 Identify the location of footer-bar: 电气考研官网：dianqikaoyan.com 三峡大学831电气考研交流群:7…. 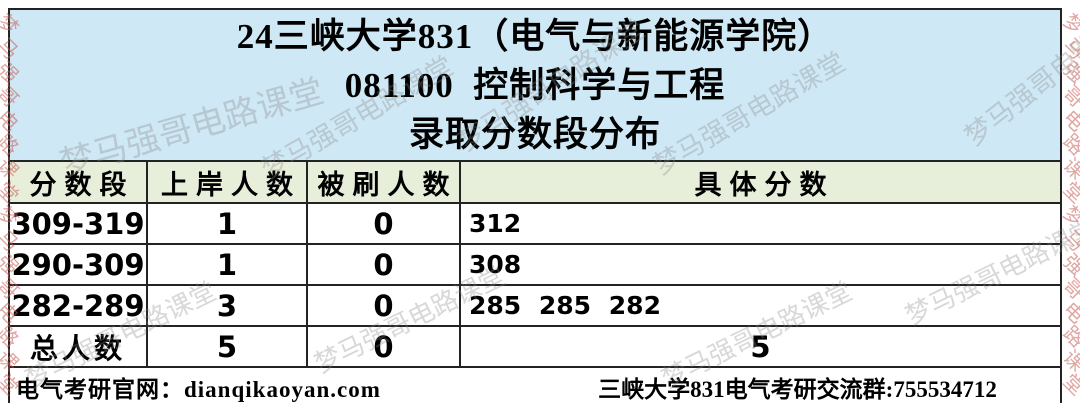
(535, 386).